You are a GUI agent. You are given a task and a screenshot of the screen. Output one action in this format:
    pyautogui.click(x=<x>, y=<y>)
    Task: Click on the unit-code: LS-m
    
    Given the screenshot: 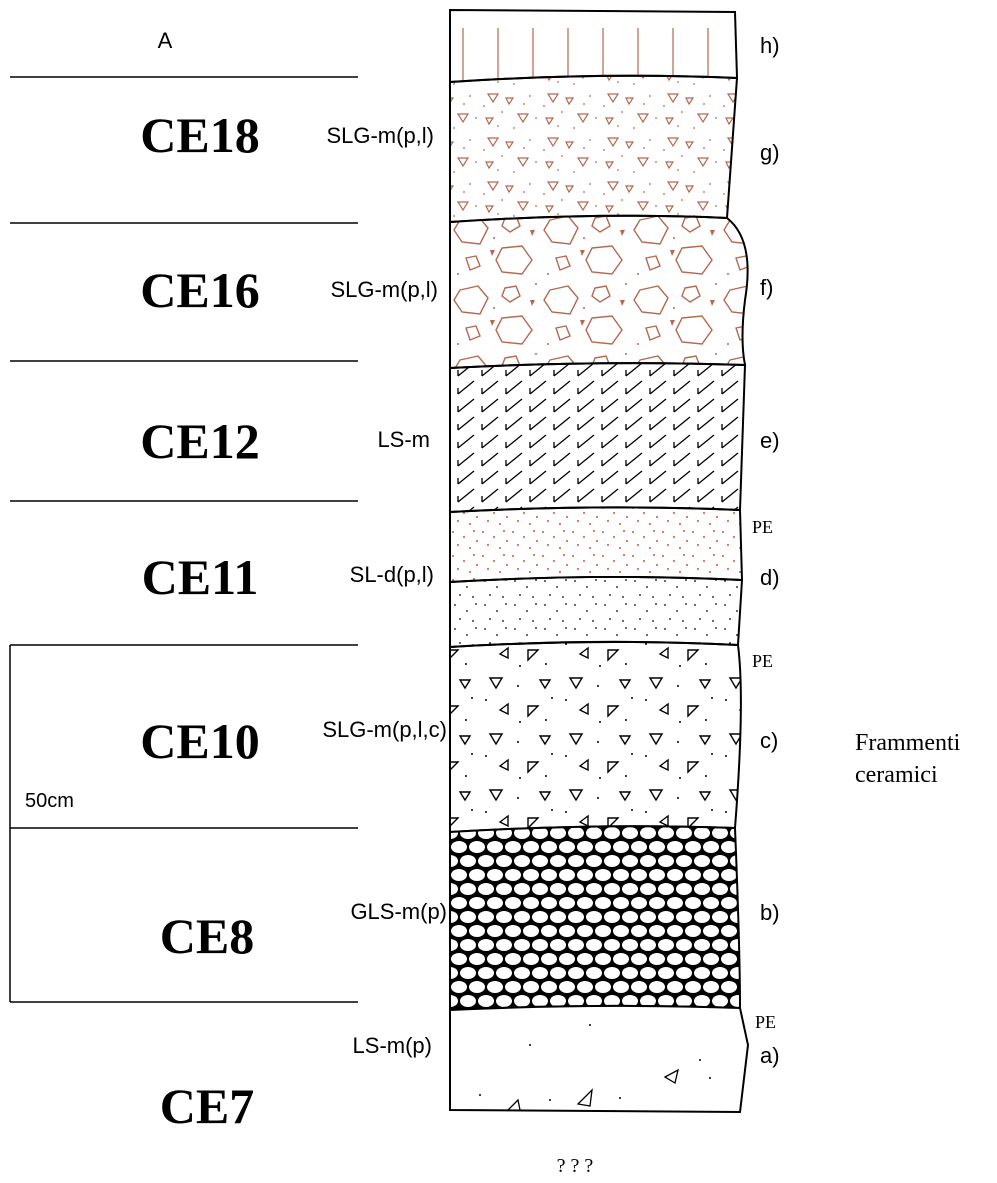 What is the action you would take?
    pyautogui.click(x=403, y=439)
    